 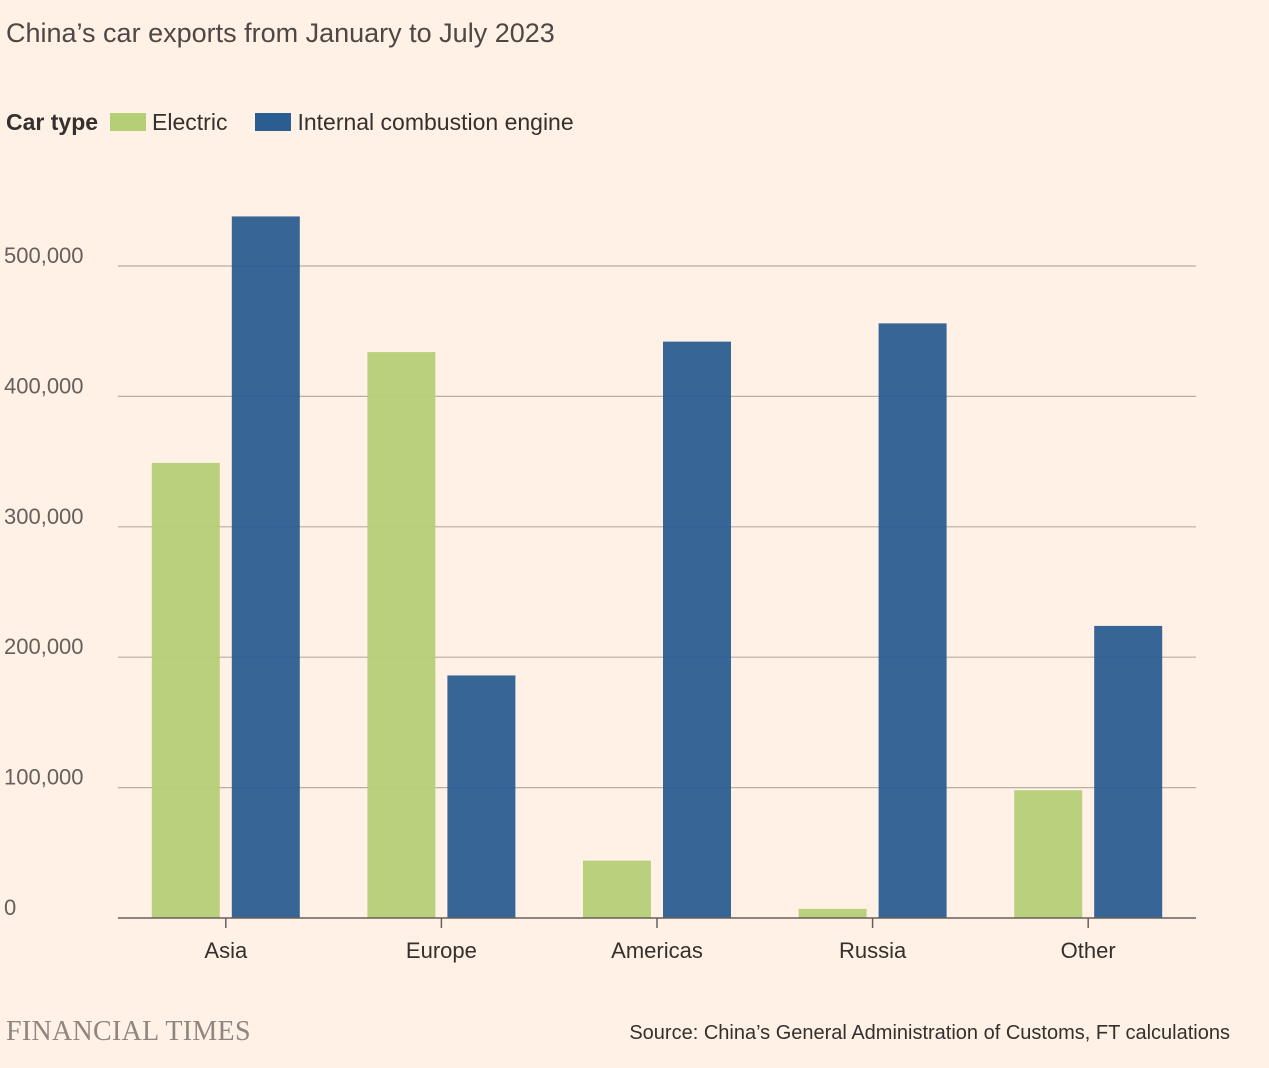 I want to click on legend-label-ice: Internal combustion engine, so click(x=435, y=121).